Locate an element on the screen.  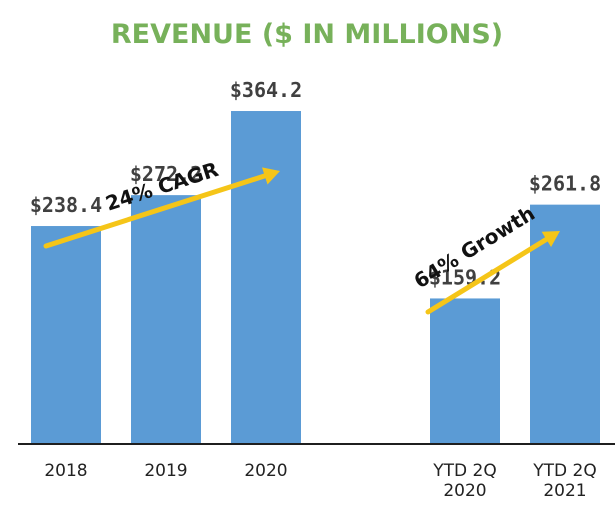
value-label: $364.2 is located at coordinates (266, 90).